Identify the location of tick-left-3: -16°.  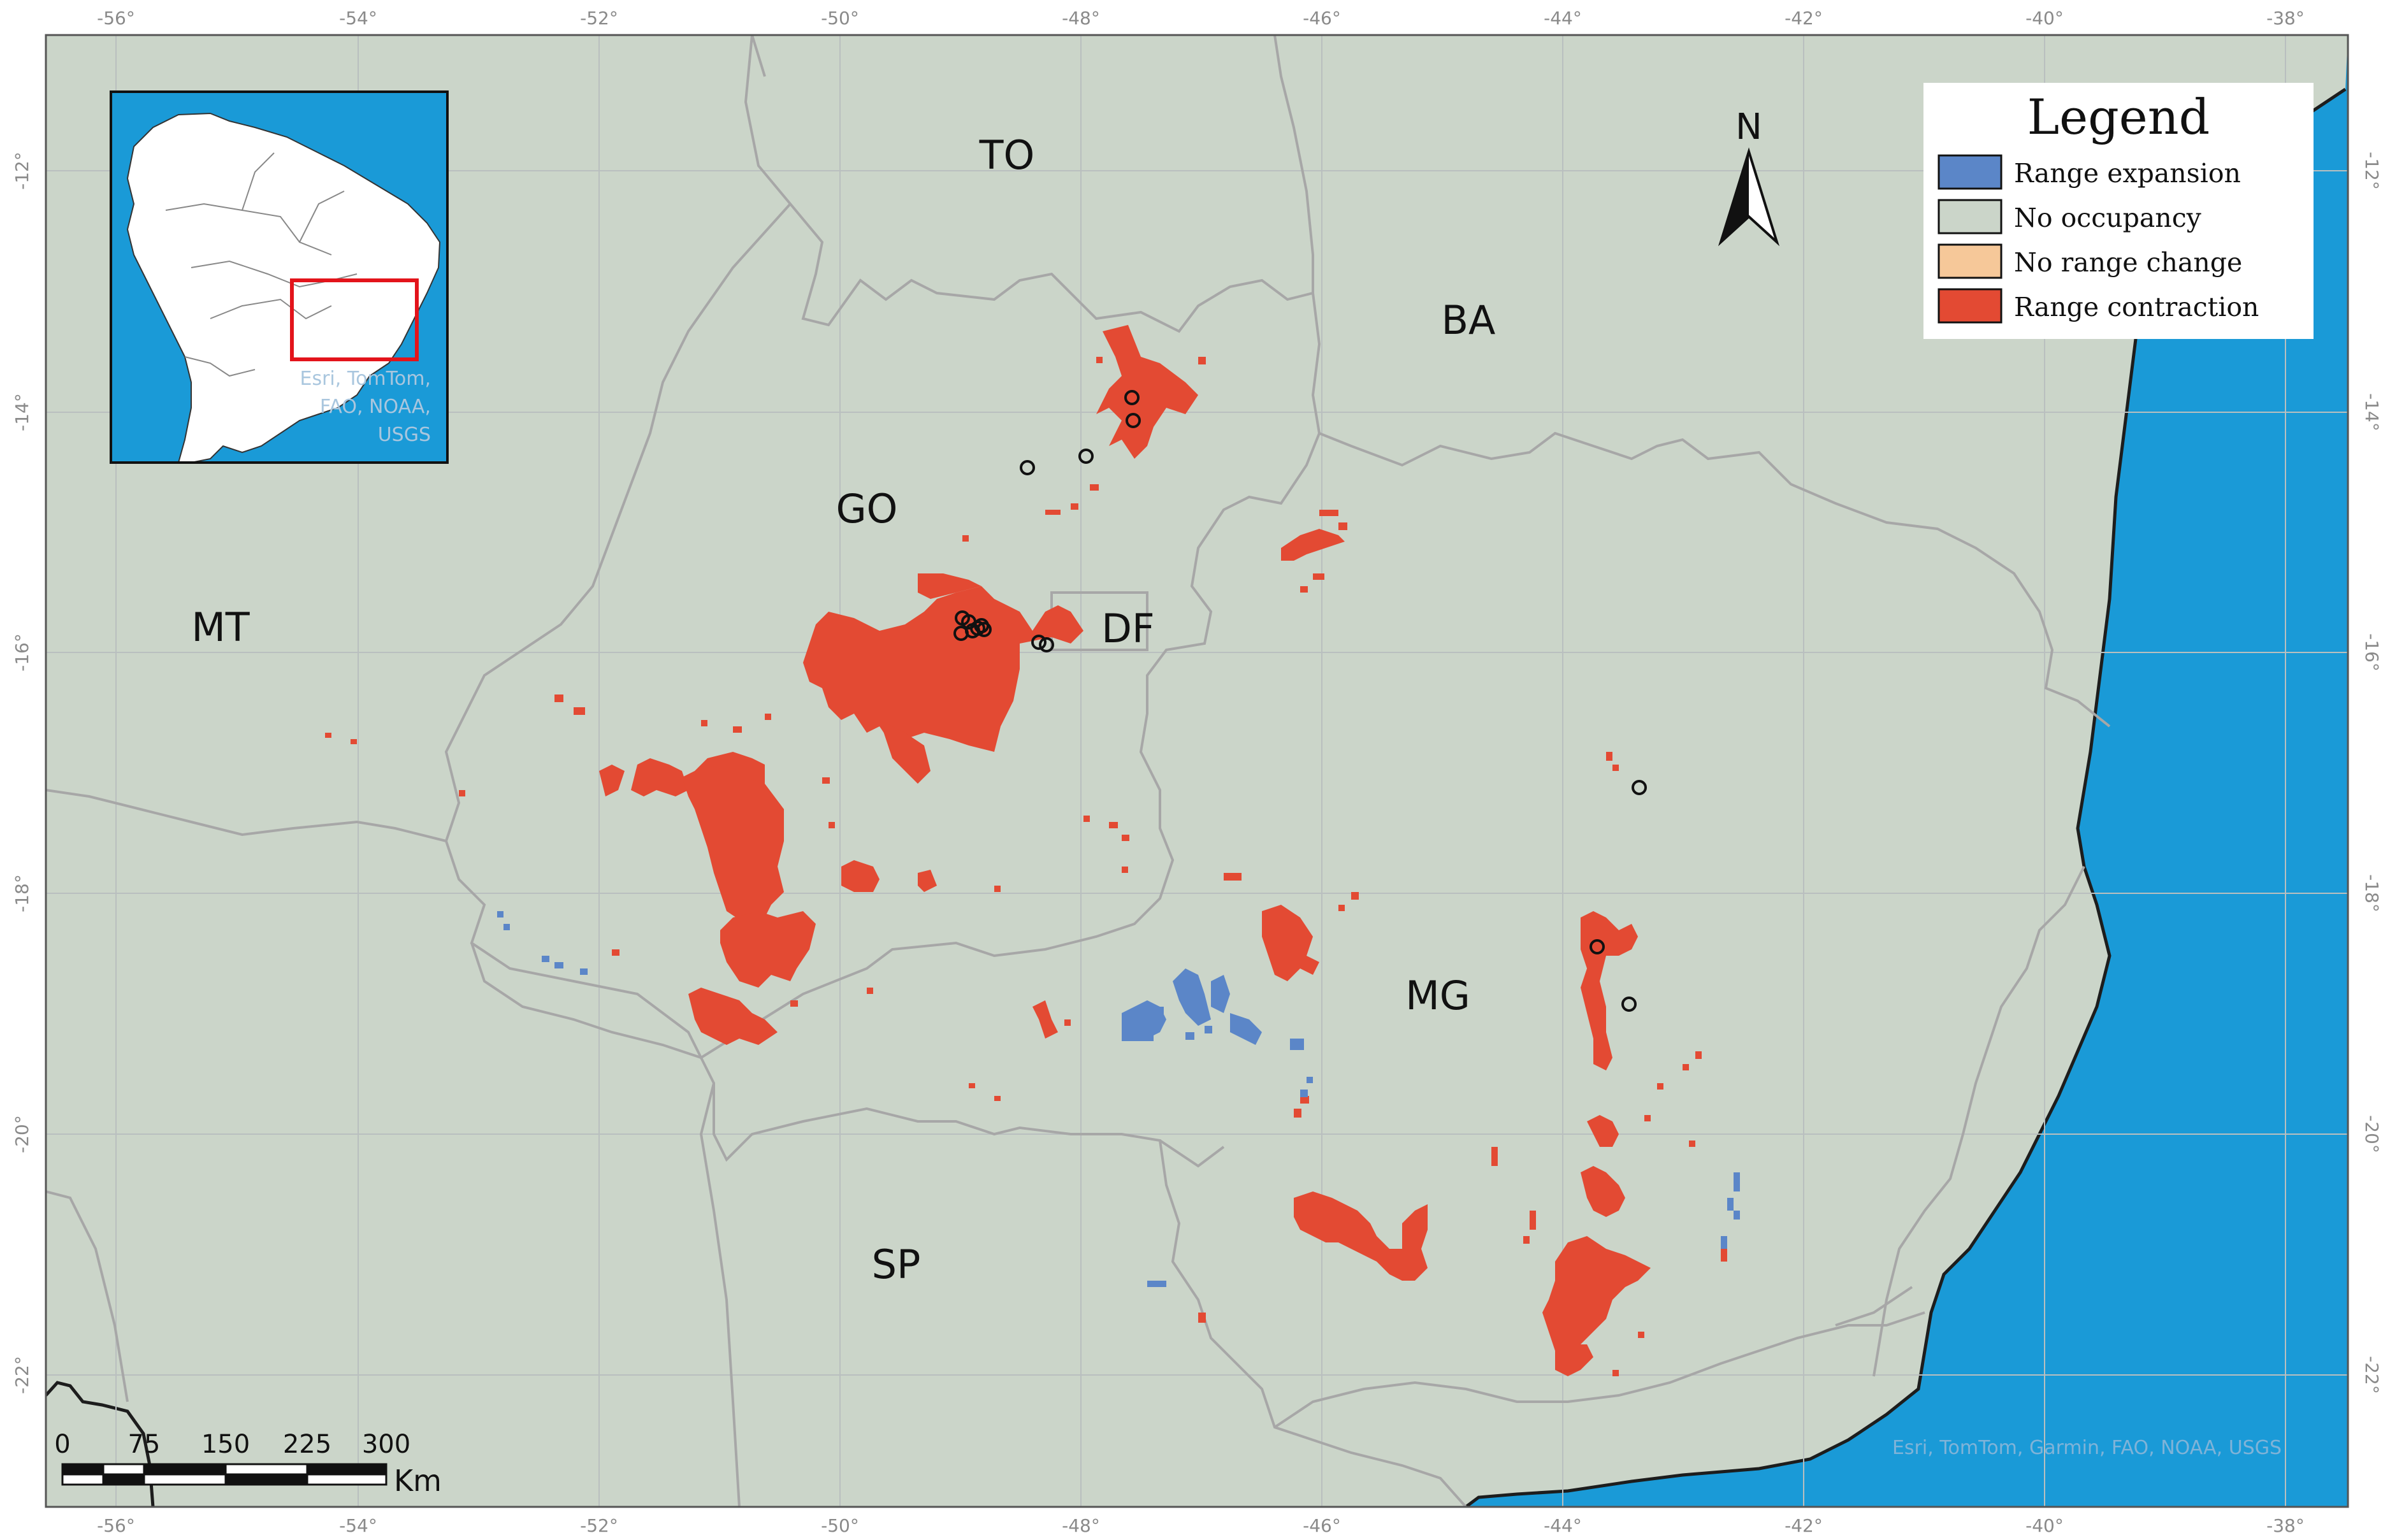
(22, 652).